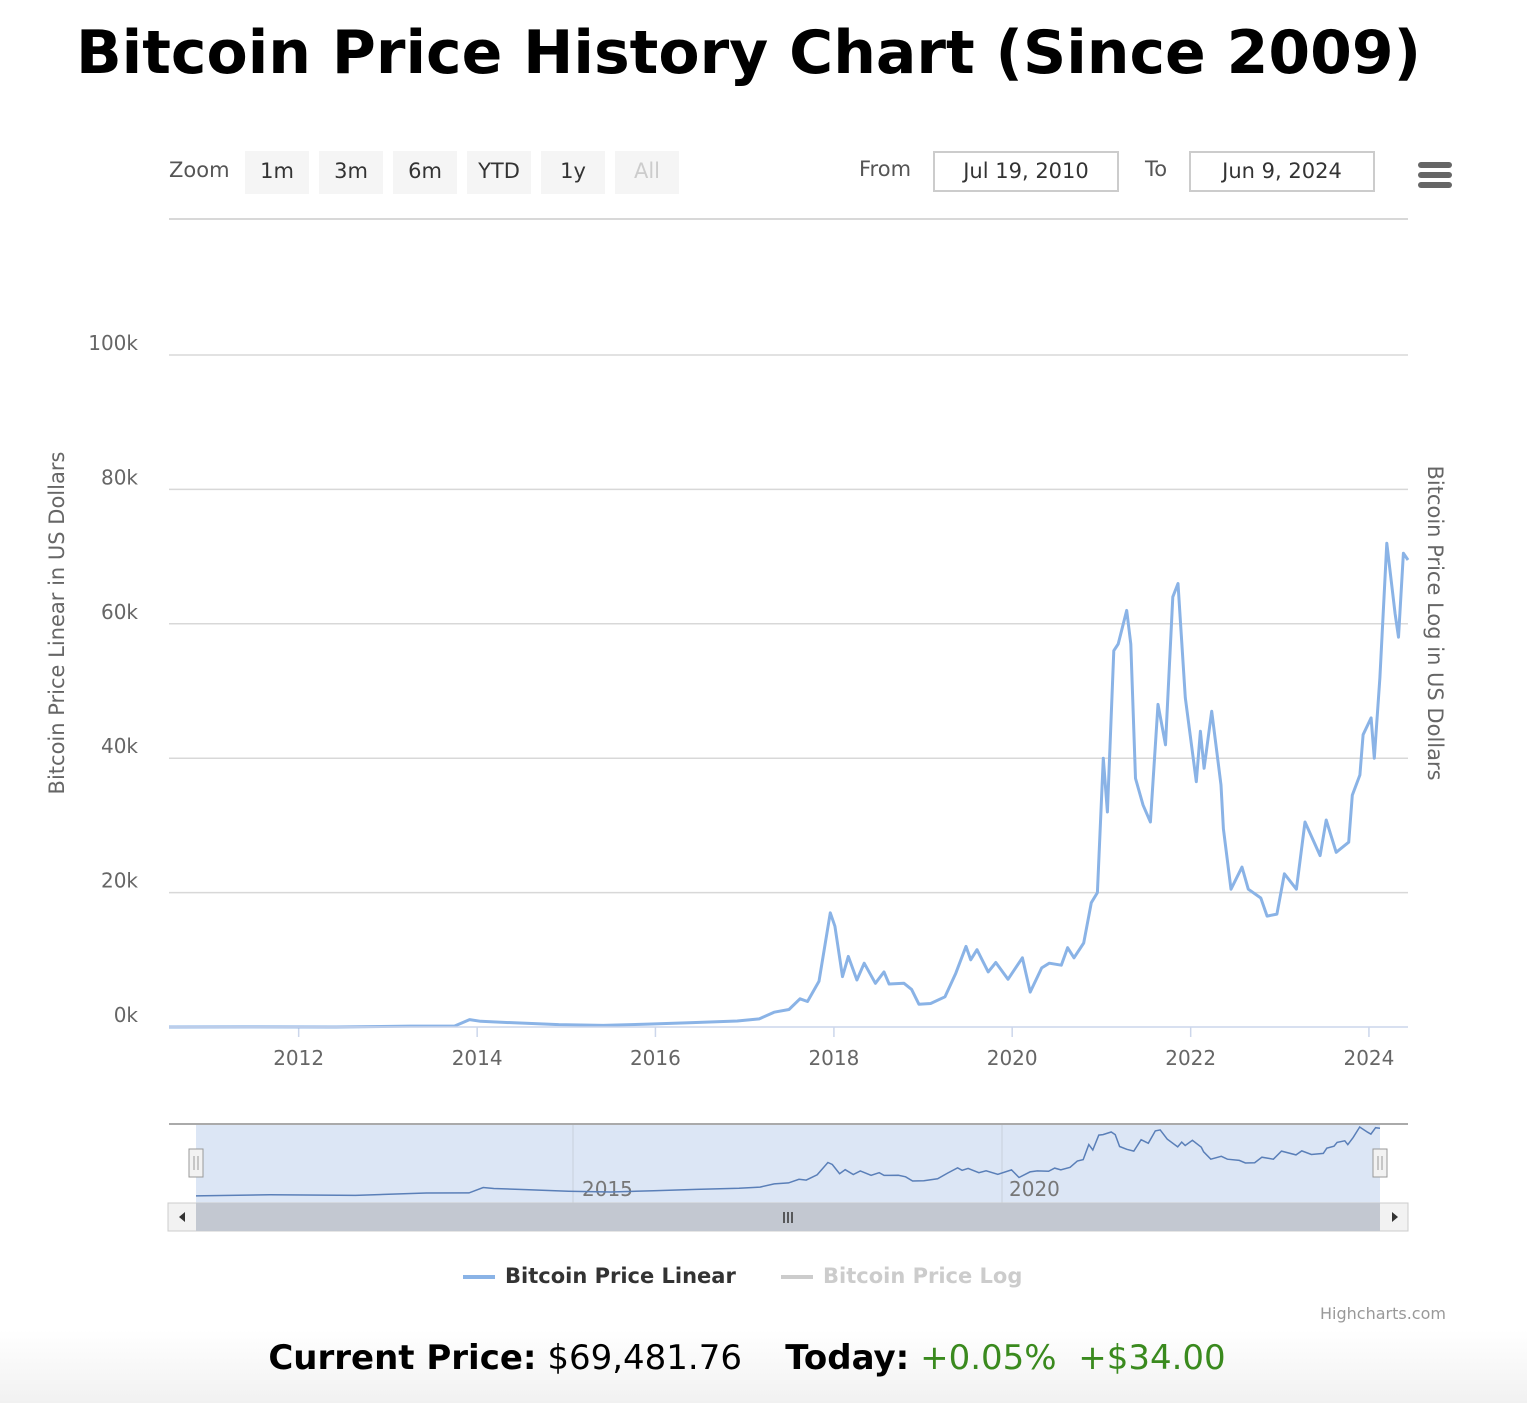  I want to click on today-change-percent: +0.05%, so click(988, 1358).